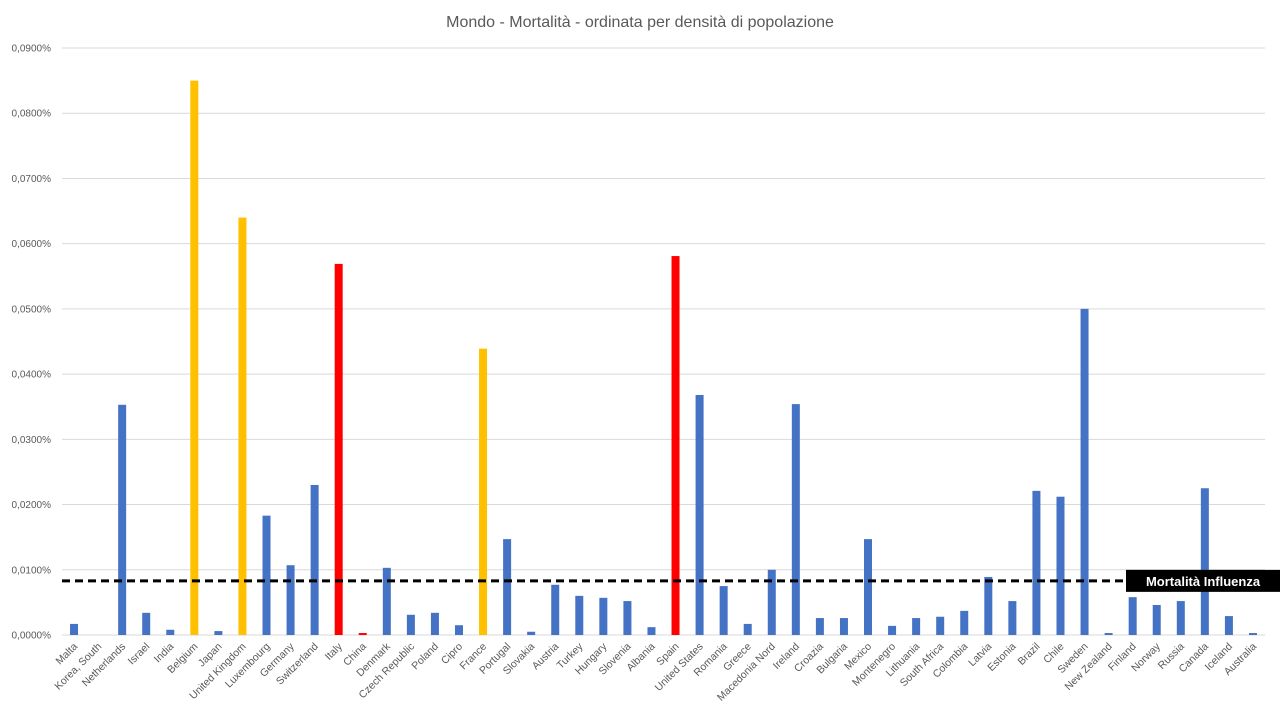 The image size is (1280, 720). I want to click on bar-new-zealand, so click(1108, 634).